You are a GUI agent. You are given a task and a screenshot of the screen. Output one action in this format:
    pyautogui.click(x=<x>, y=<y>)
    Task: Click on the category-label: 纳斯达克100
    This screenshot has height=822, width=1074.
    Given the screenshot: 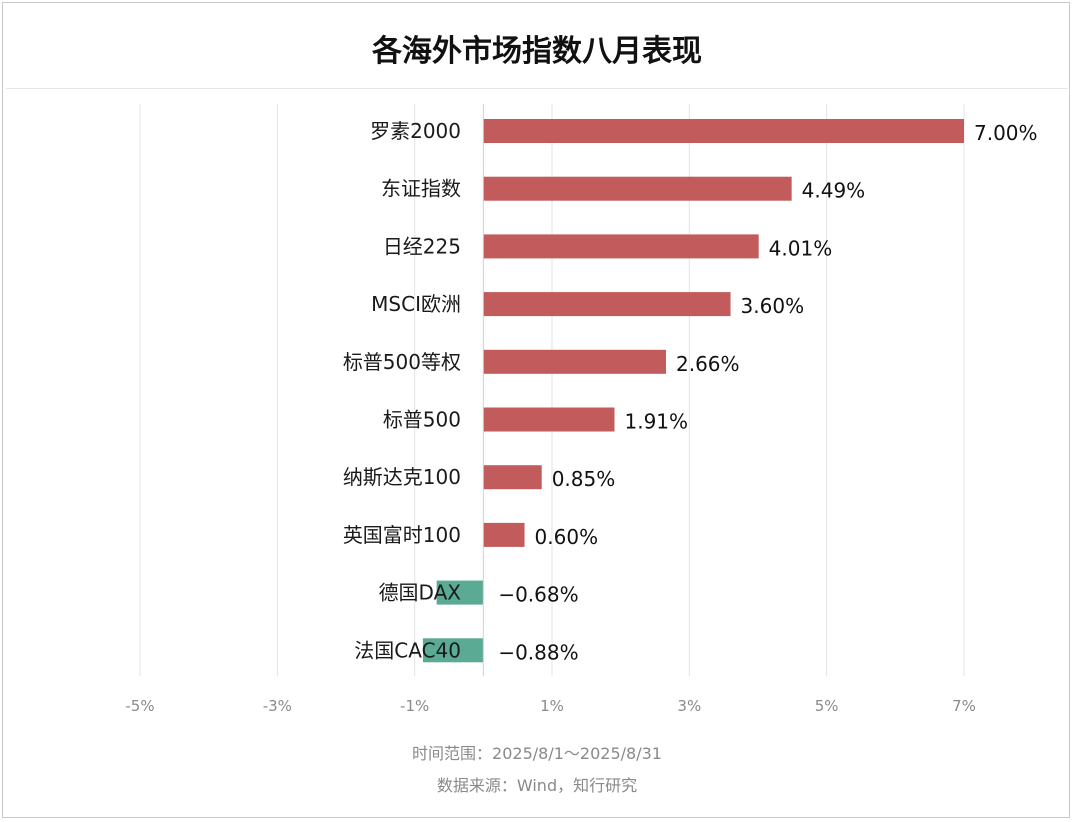 What is the action you would take?
    pyautogui.click(x=402, y=477)
    